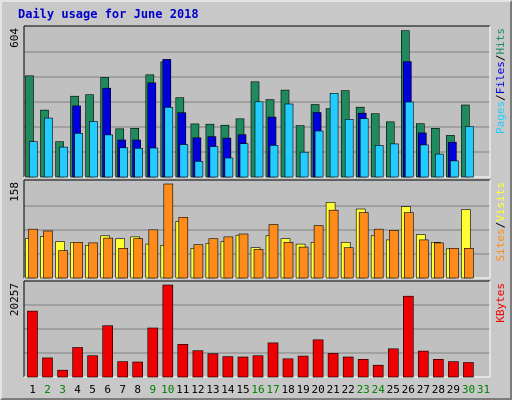 Image resolution: width=512 pixels, height=400 pixels. I want to click on x-tick-label-16: 16, so click(257, 389).